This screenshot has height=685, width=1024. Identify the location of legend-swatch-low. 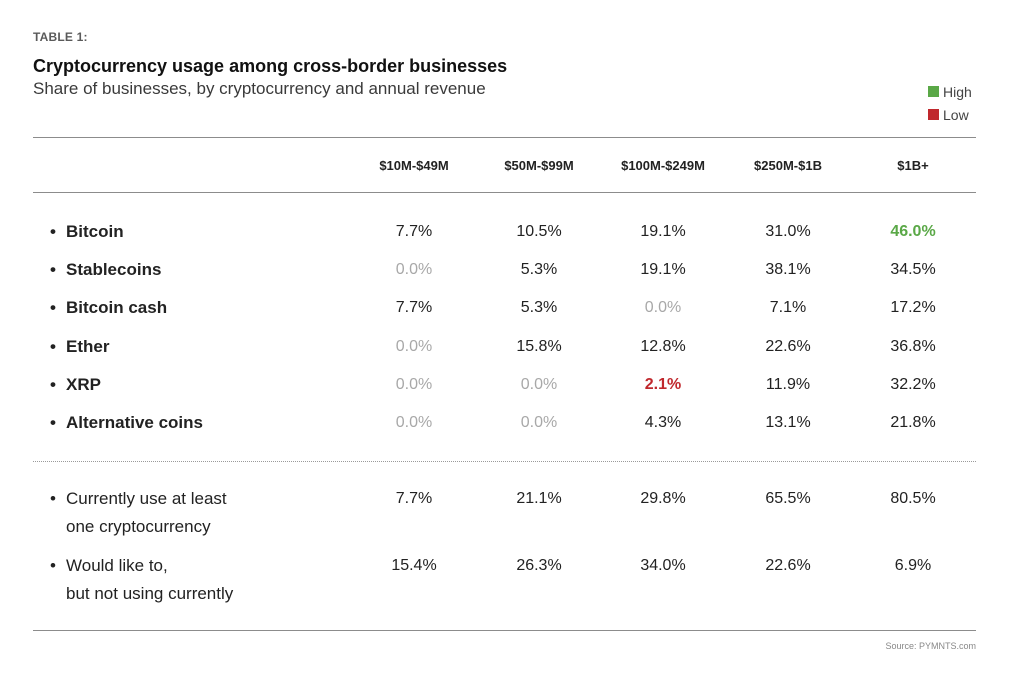
(933, 114).